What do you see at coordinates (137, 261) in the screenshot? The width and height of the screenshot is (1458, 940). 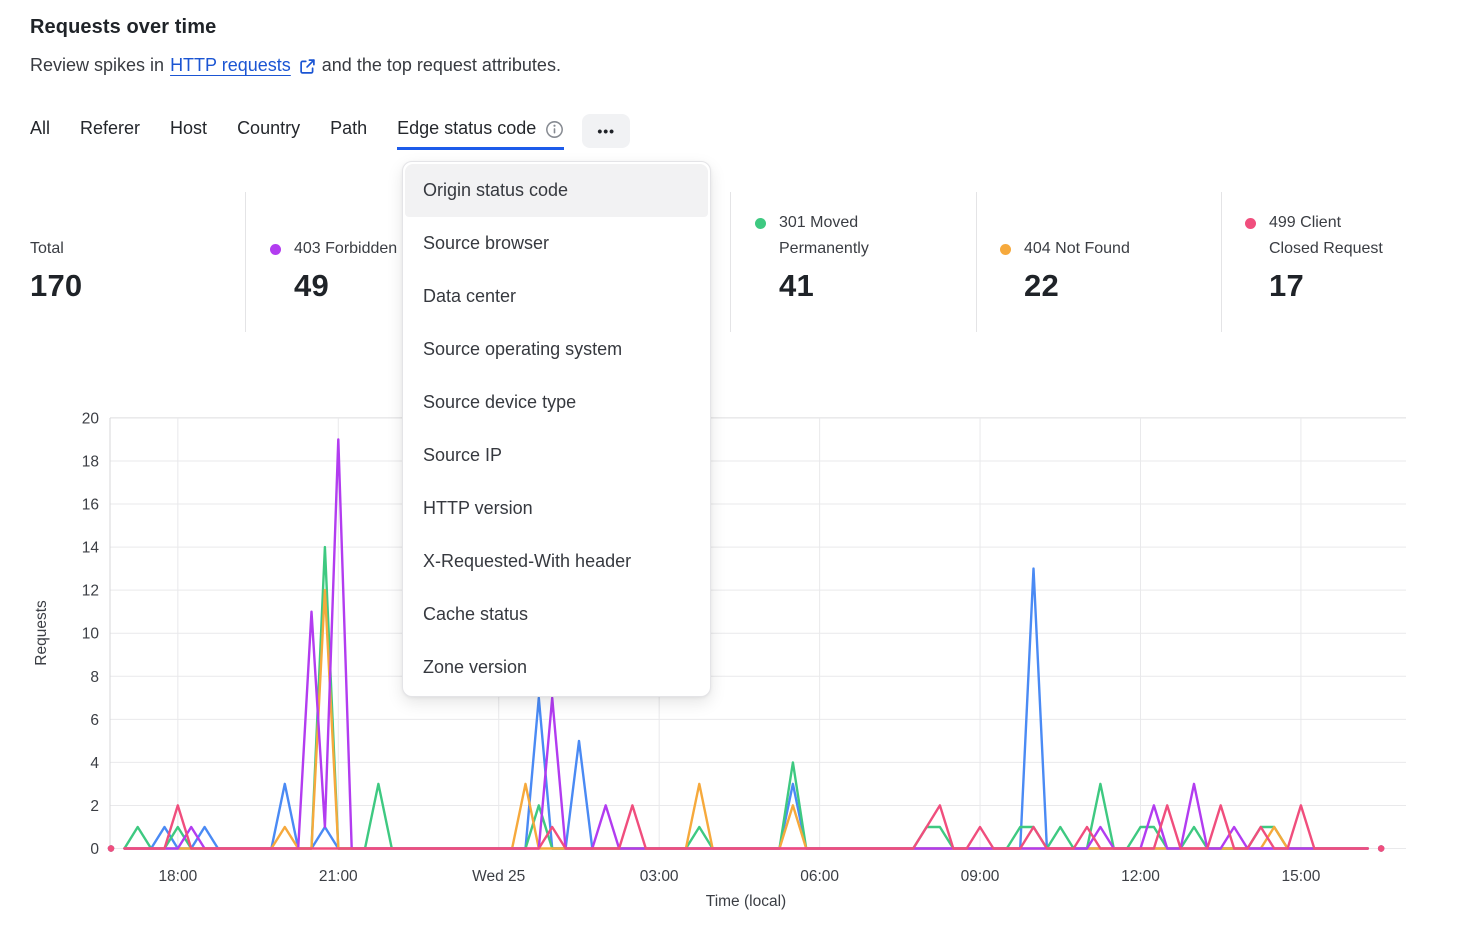 I see `stat-card-total: Total 170` at bounding box center [137, 261].